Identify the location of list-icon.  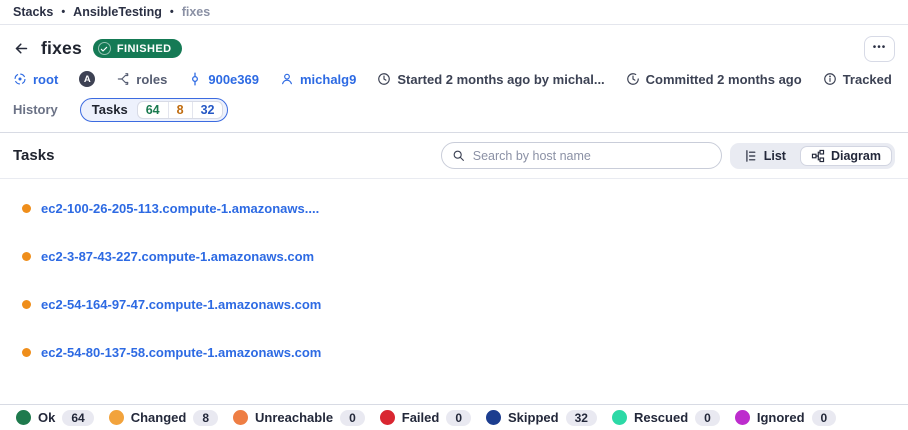
(751, 155).